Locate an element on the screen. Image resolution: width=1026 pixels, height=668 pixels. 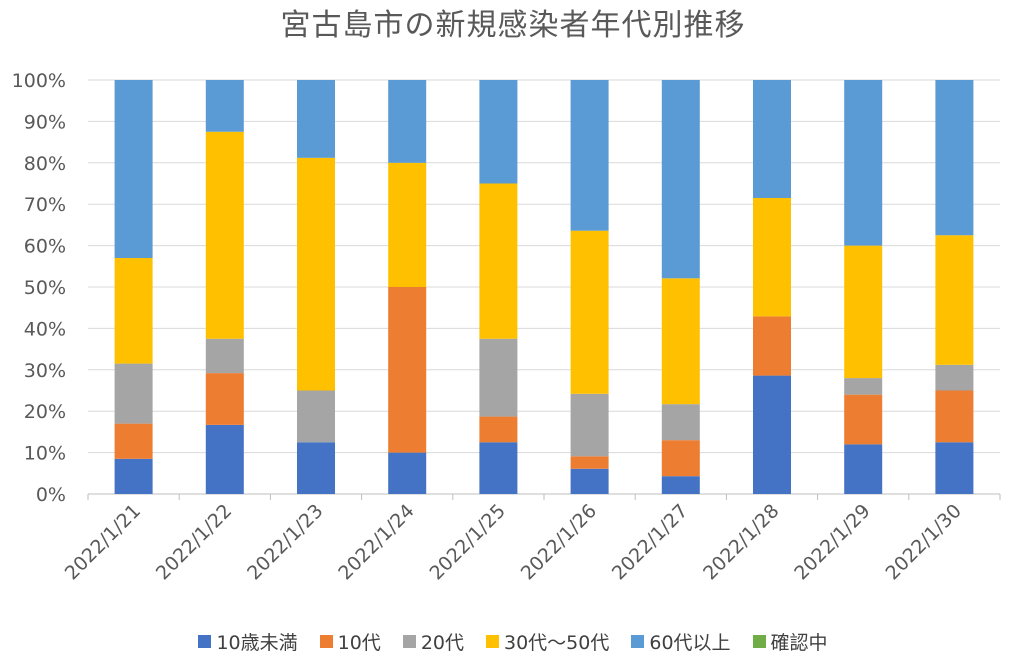
y-tick-label: 10% is located at coordinates (45, 454).